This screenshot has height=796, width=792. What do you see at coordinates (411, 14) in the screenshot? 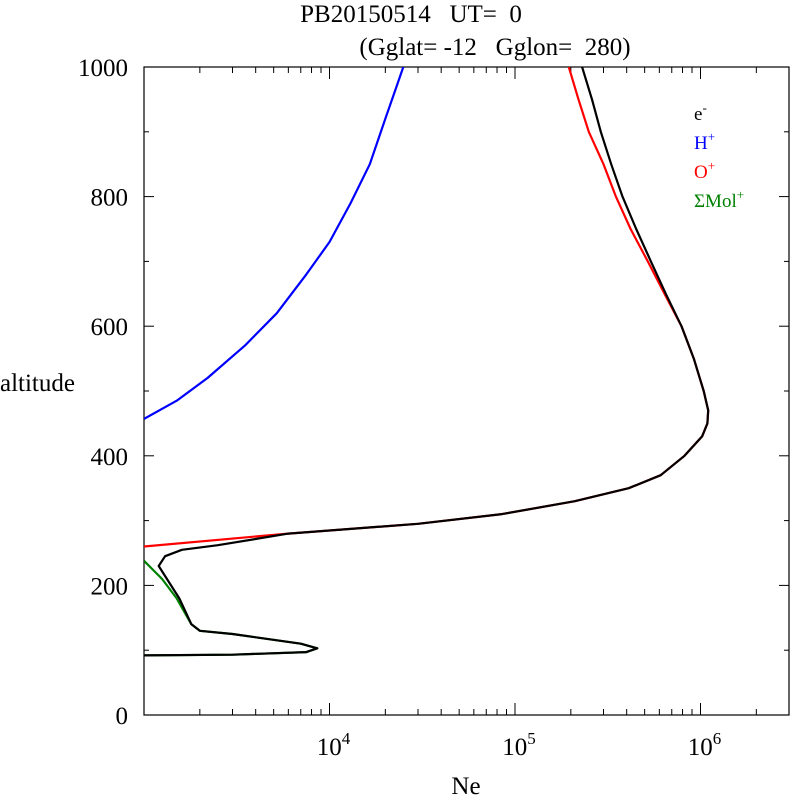
I see `chart-title-line1: PB20150514 UT= 0` at bounding box center [411, 14].